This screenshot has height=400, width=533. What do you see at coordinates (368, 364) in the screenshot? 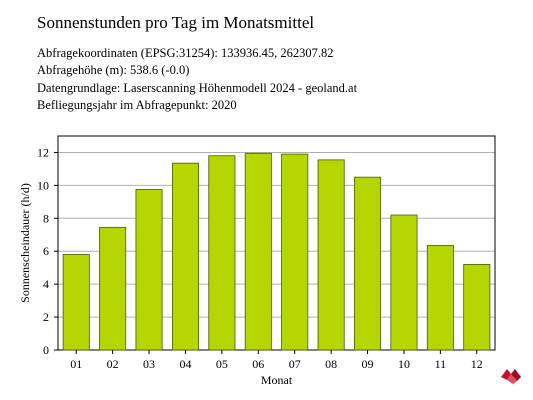
I see `x-tick-label: 09` at bounding box center [368, 364].